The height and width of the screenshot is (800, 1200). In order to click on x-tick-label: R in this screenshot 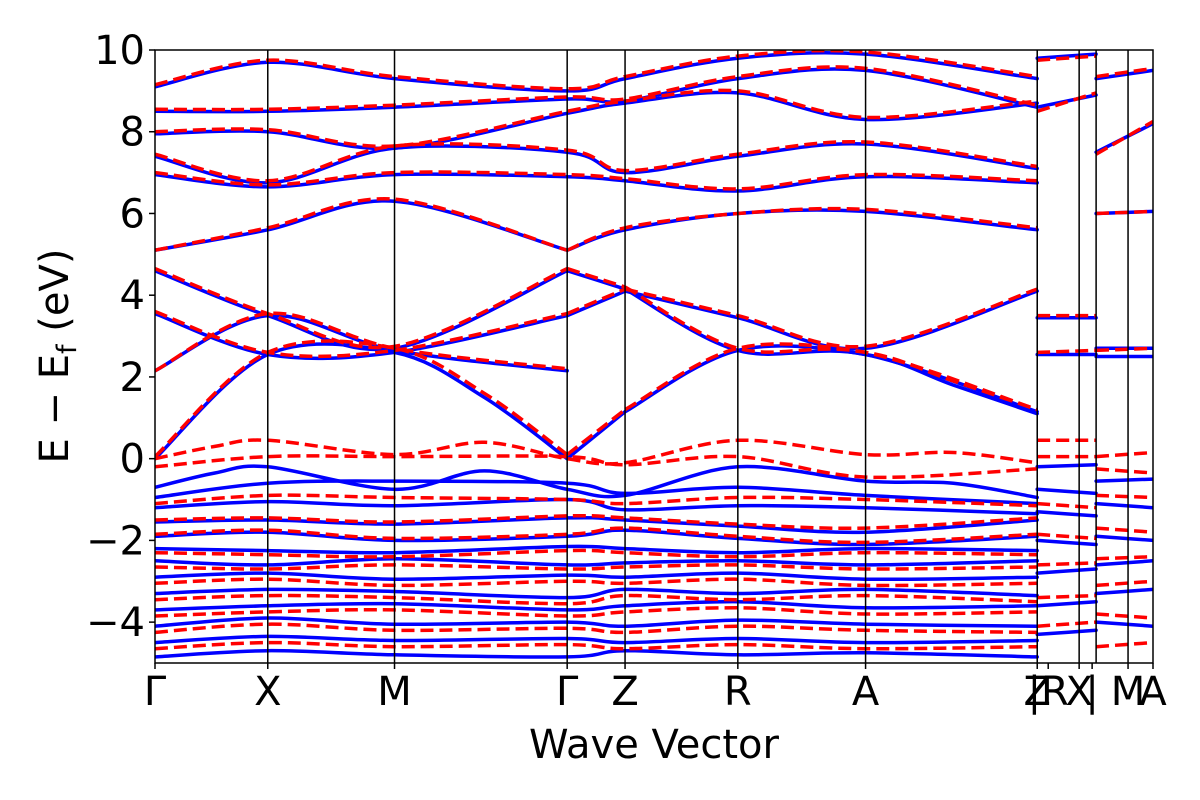, I will do `click(738, 692)`.